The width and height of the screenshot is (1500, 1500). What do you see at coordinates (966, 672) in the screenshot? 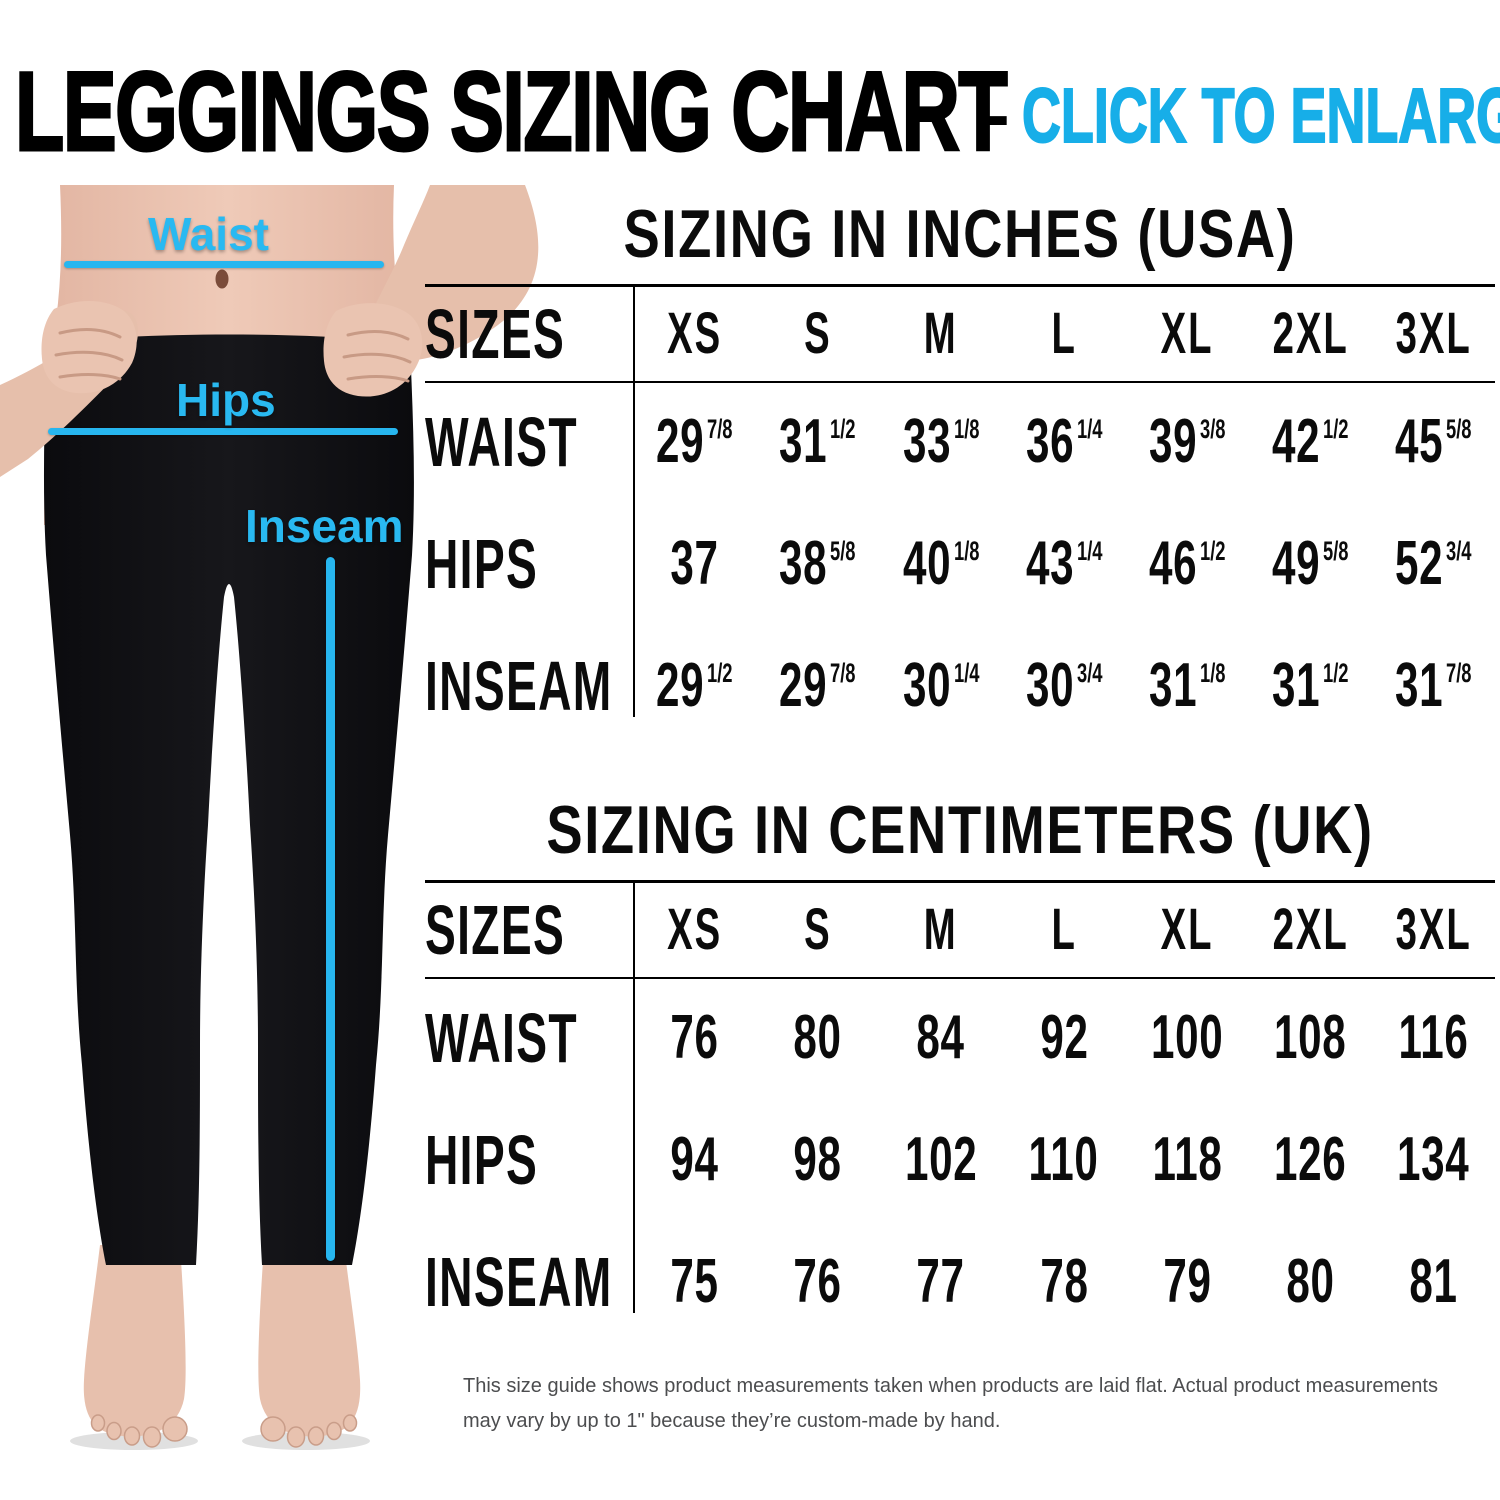
I see `fraction: 1/4` at bounding box center [966, 672].